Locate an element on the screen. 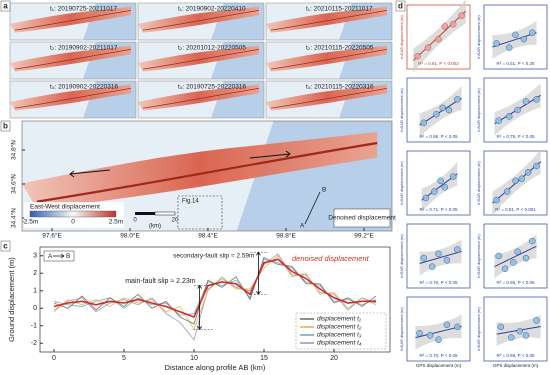 This screenshot has height=375, width=550. subplot-x-label: GPS displacement (m) is located at coordinates (439, 365).